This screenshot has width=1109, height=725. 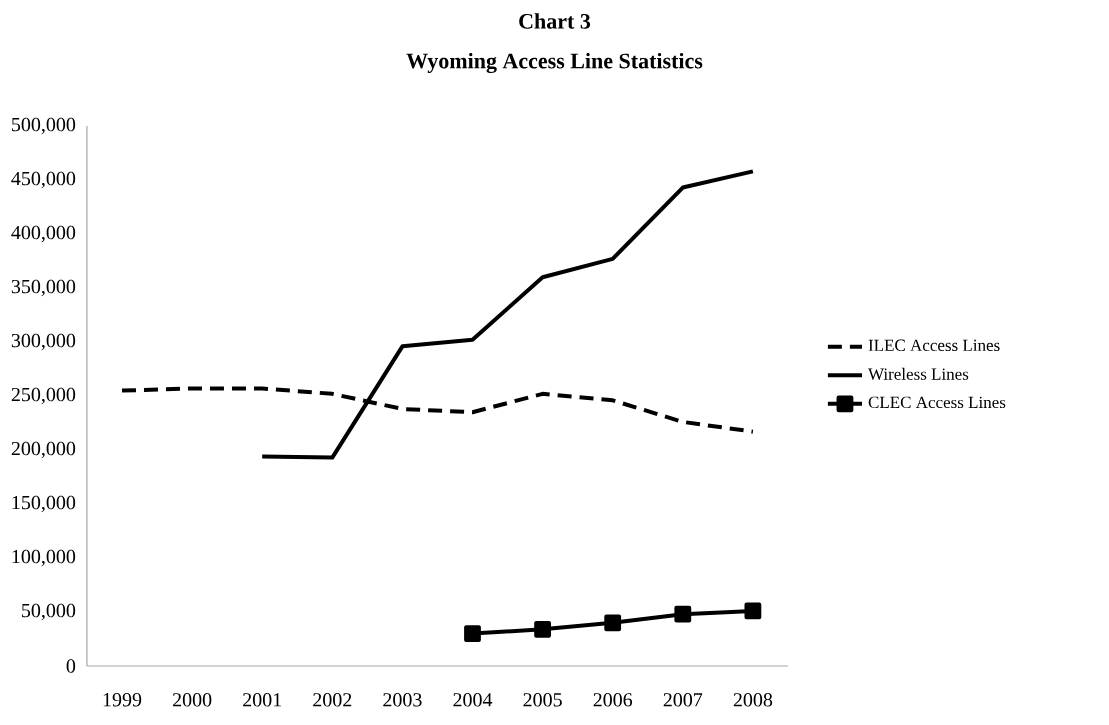 I want to click on y-tick-label: 350,000, so click(x=43, y=288).